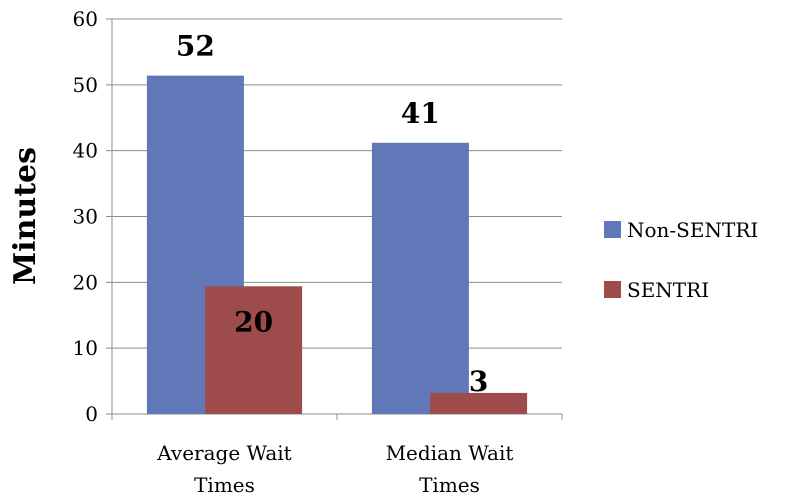  What do you see at coordinates (85, 19) in the screenshot?
I see `y-tick-label: 60` at bounding box center [85, 19].